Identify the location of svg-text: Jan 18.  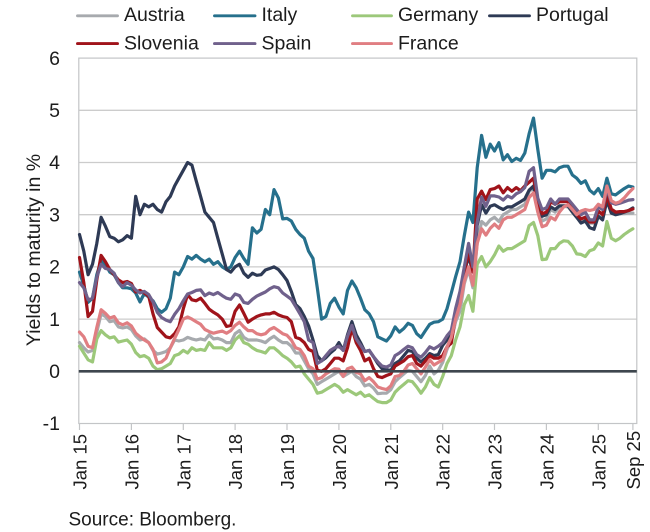
(235, 462).